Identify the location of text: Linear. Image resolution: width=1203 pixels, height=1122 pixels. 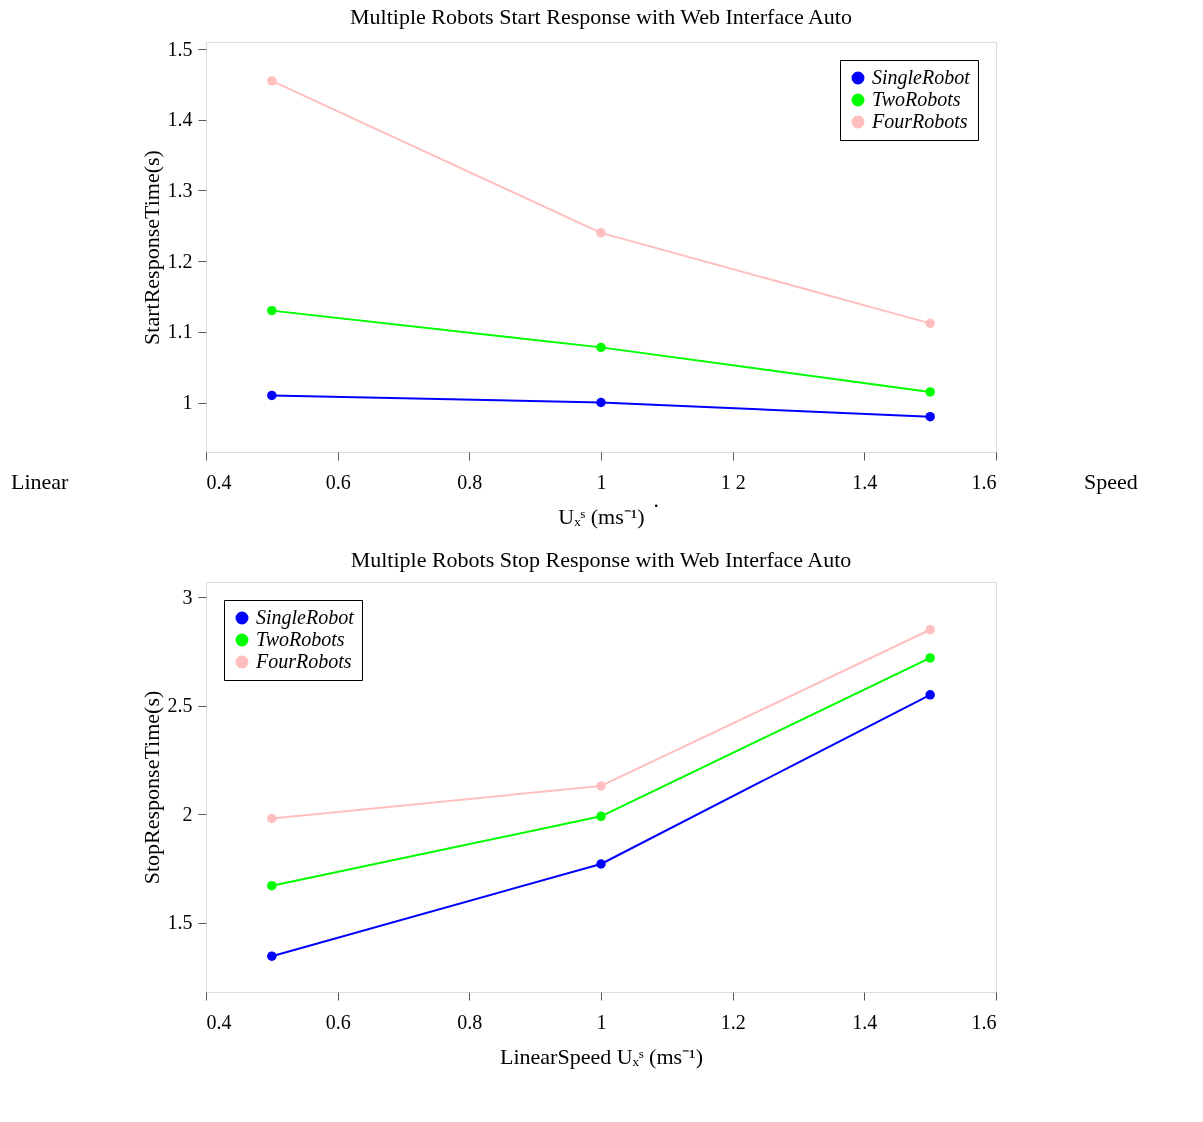
(40, 481).